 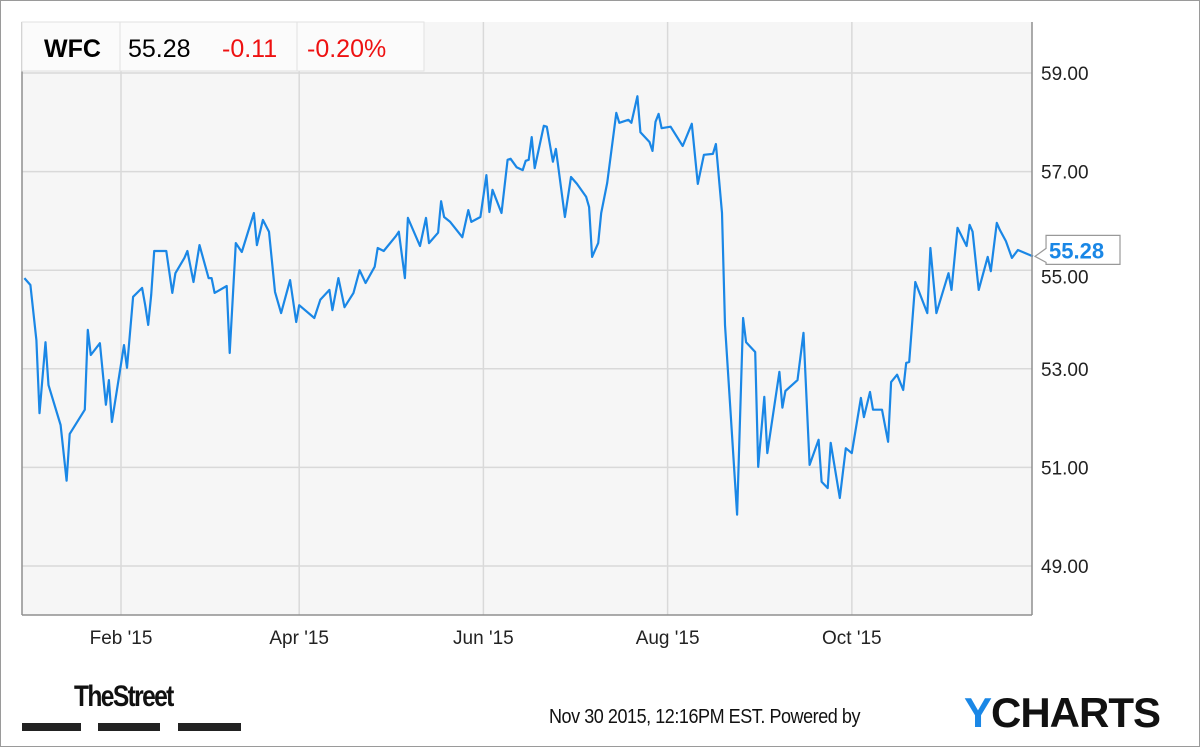 What do you see at coordinates (1065, 74) in the screenshot?
I see `y-tick-label: 59.00` at bounding box center [1065, 74].